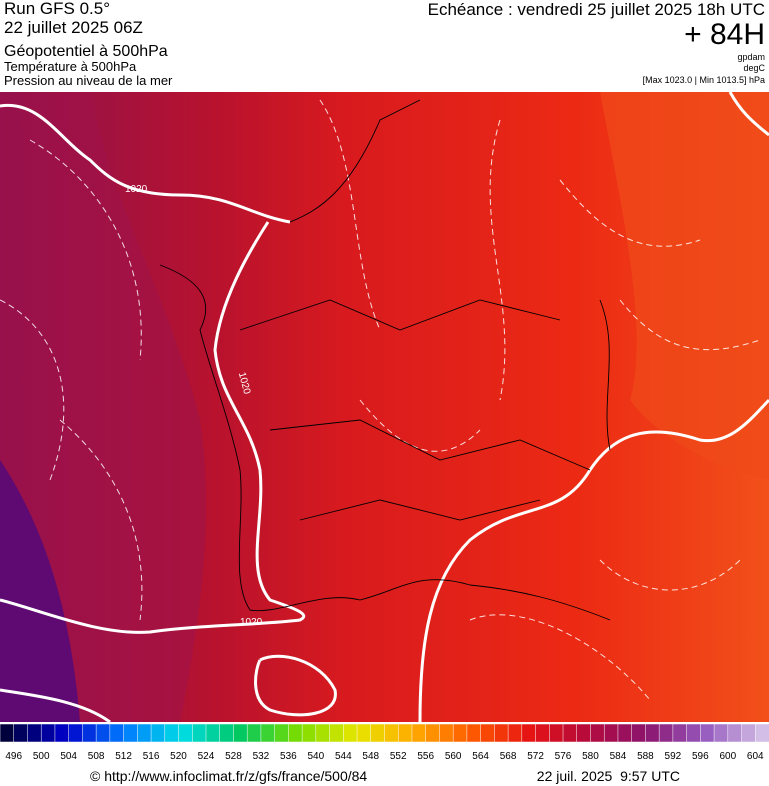 Image resolution: width=769 pixels, height=786 pixels. Describe the element at coordinates (453, 756) in the screenshot. I see `colorbar-label: 560` at that location.